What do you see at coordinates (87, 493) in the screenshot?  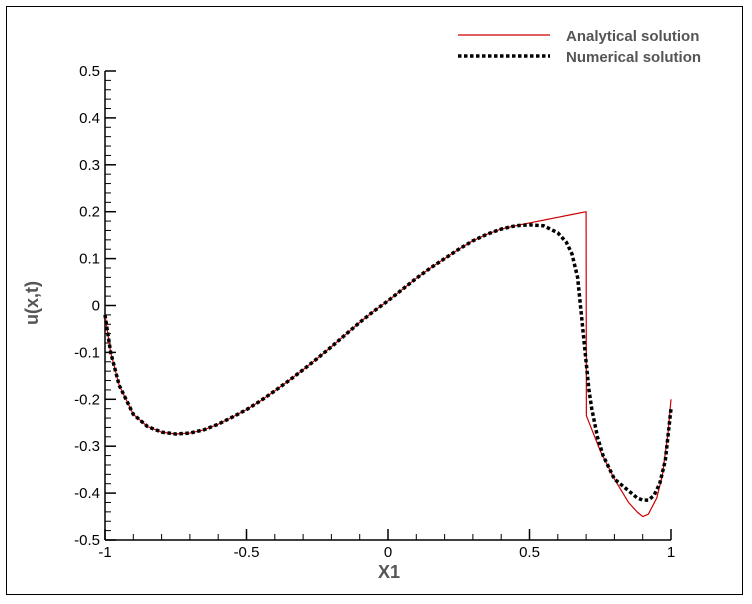 I see `y-tick-label: -0.4` at bounding box center [87, 493].